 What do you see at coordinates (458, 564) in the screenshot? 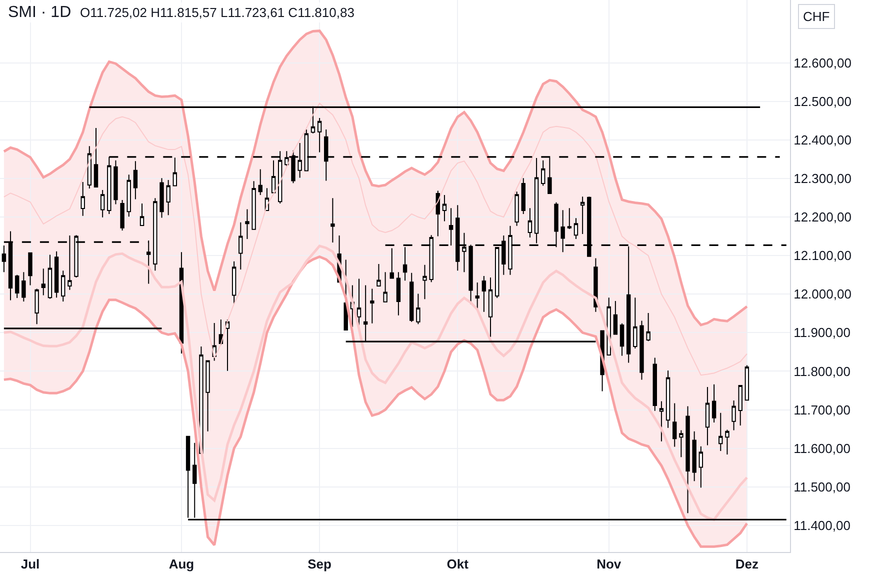
I see `x-tick-label: Okt` at bounding box center [458, 564].